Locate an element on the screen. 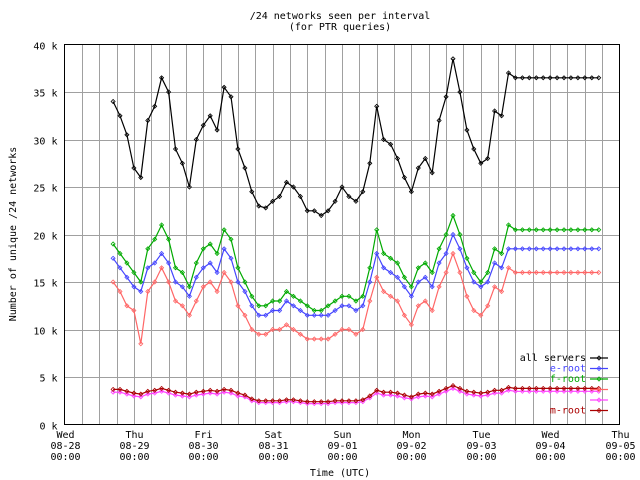  x-tick-label-date: 08-30 is located at coordinates (203, 446).